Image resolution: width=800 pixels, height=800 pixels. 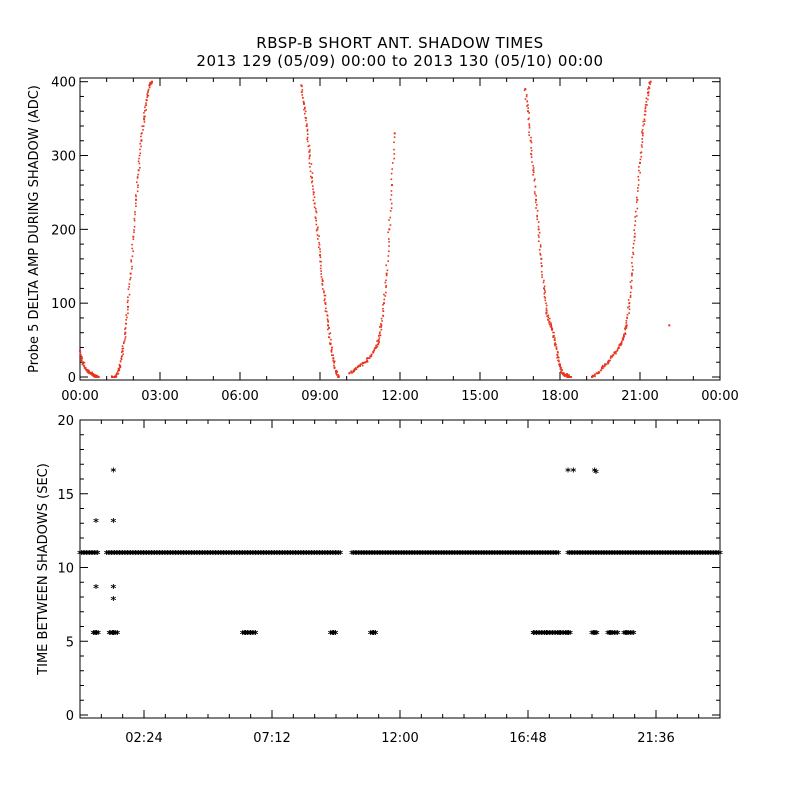 I want to click on bottom-y-axis-label: TIME BETWEEN SHADOWS (SEC), so click(x=43, y=569).